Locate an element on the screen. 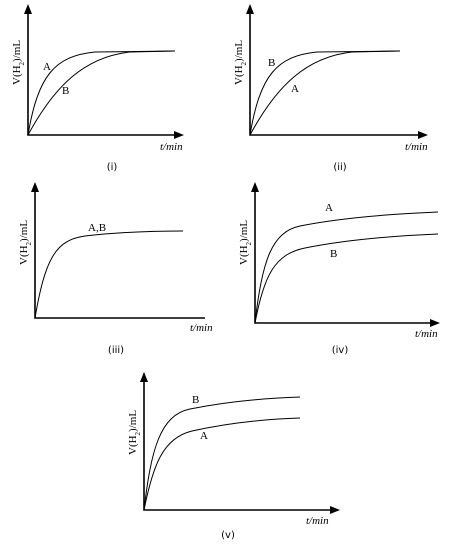 This screenshot has height=551, width=454. caption: (iii) is located at coordinates (116, 350).